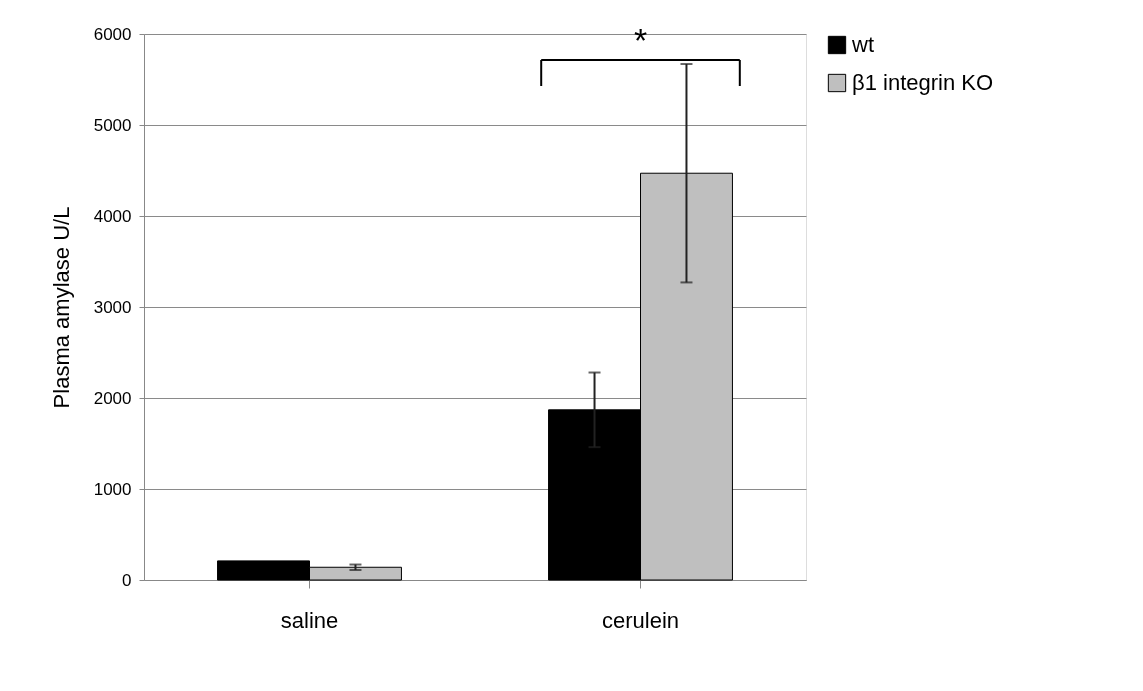 The image size is (1143, 691). I want to click on y-tick-label: 6000, so click(112, 34).